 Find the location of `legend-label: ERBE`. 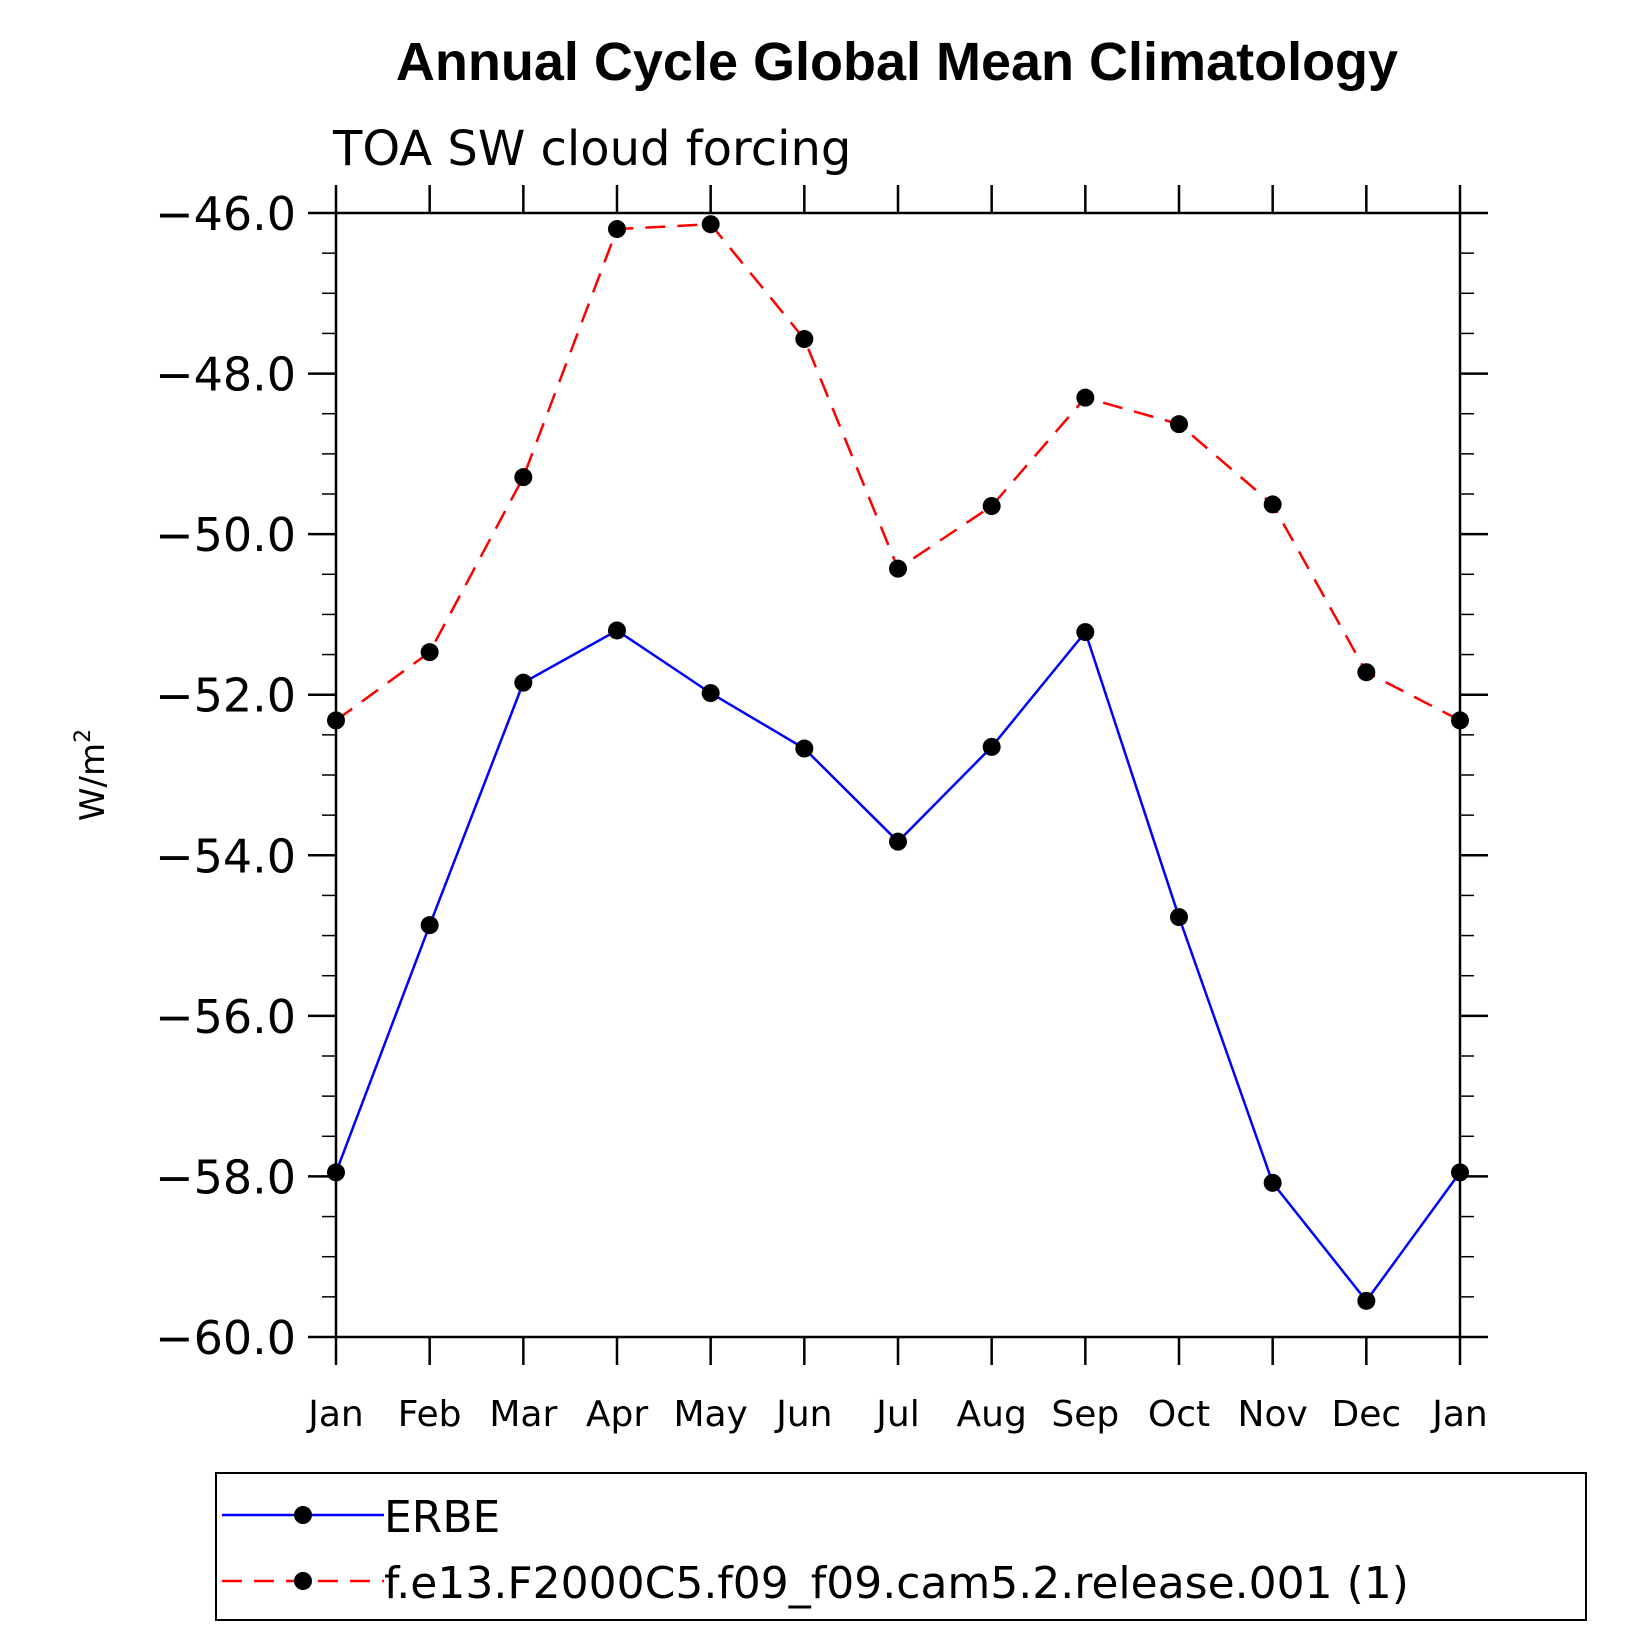

legend-label: ERBE is located at coordinates (442, 1517).